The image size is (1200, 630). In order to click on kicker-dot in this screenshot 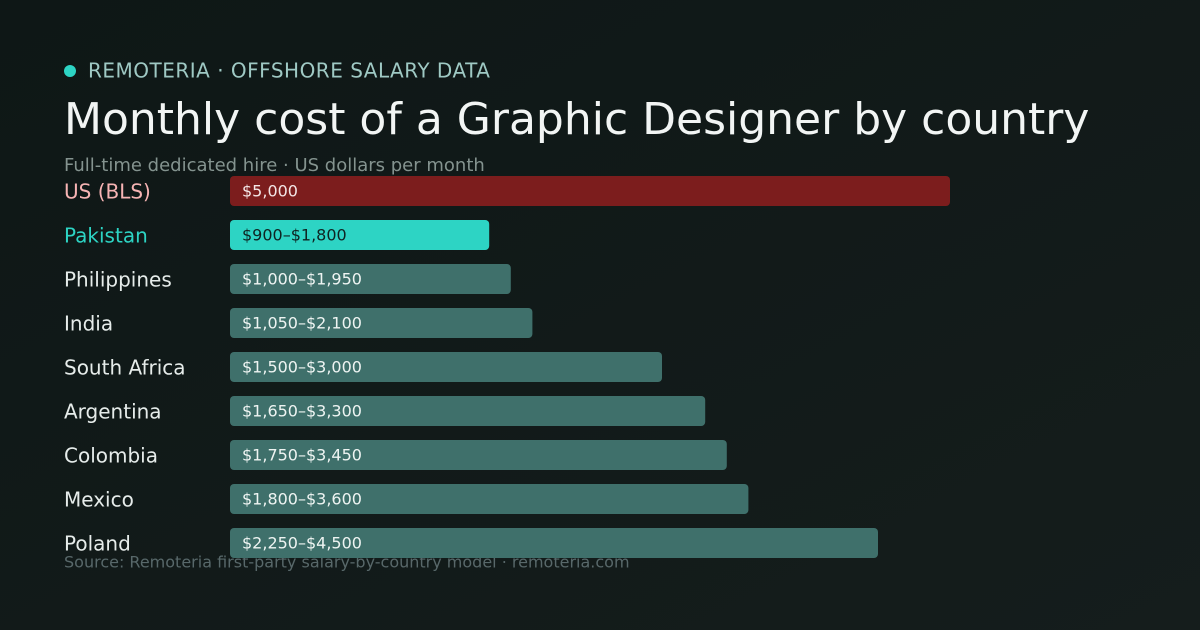, I will do `click(70, 71)`.